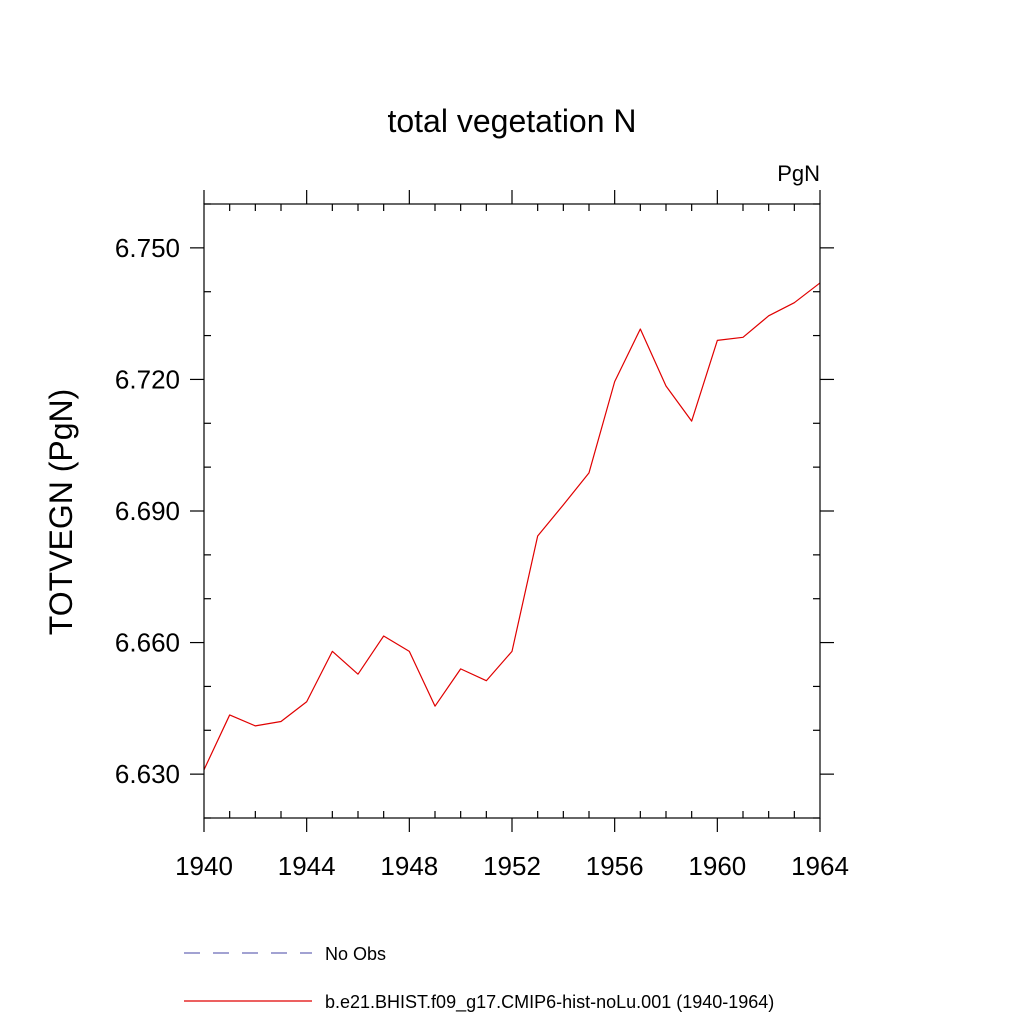 This screenshot has height=1024, width=1024. I want to click on y-tick-label: 6.690, so click(147, 511).